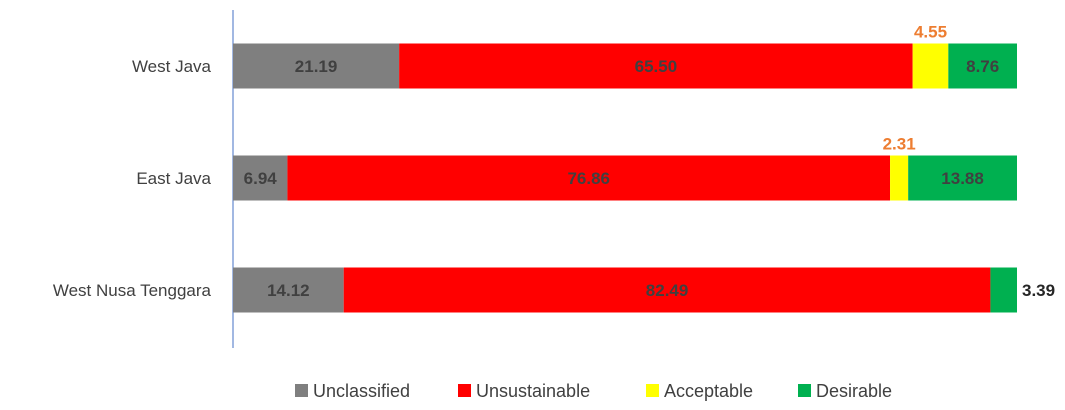 This screenshot has height=410, width=1065. What do you see at coordinates (173, 178) in the screenshot?
I see `category-label-east-java: East Java` at bounding box center [173, 178].